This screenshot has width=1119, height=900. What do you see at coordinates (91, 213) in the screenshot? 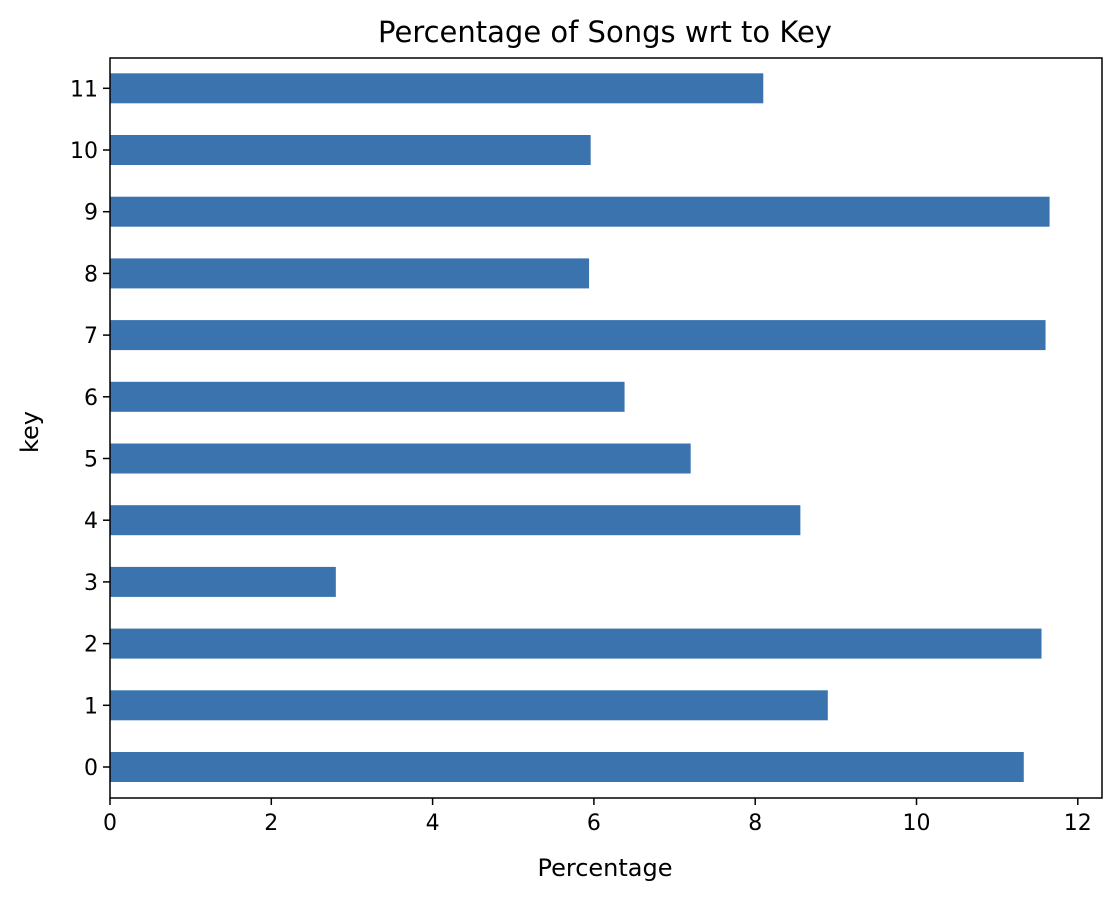
I see `y-tick-label-9: 9` at bounding box center [91, 213].